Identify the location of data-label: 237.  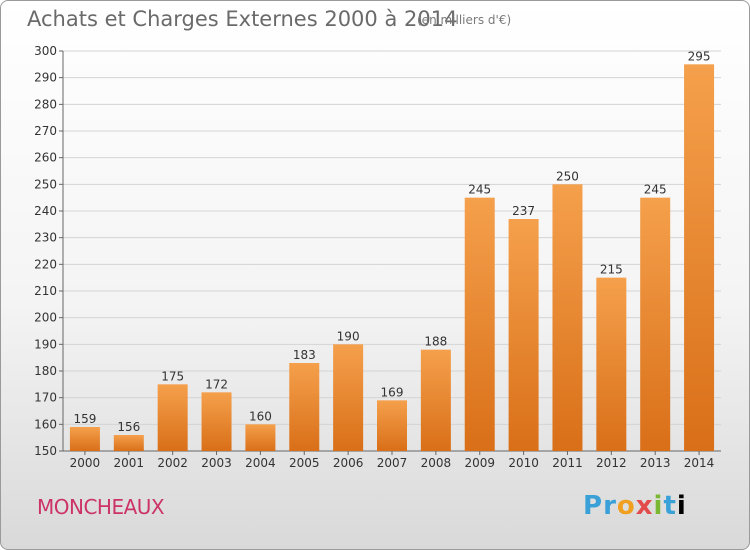
(523, 211).